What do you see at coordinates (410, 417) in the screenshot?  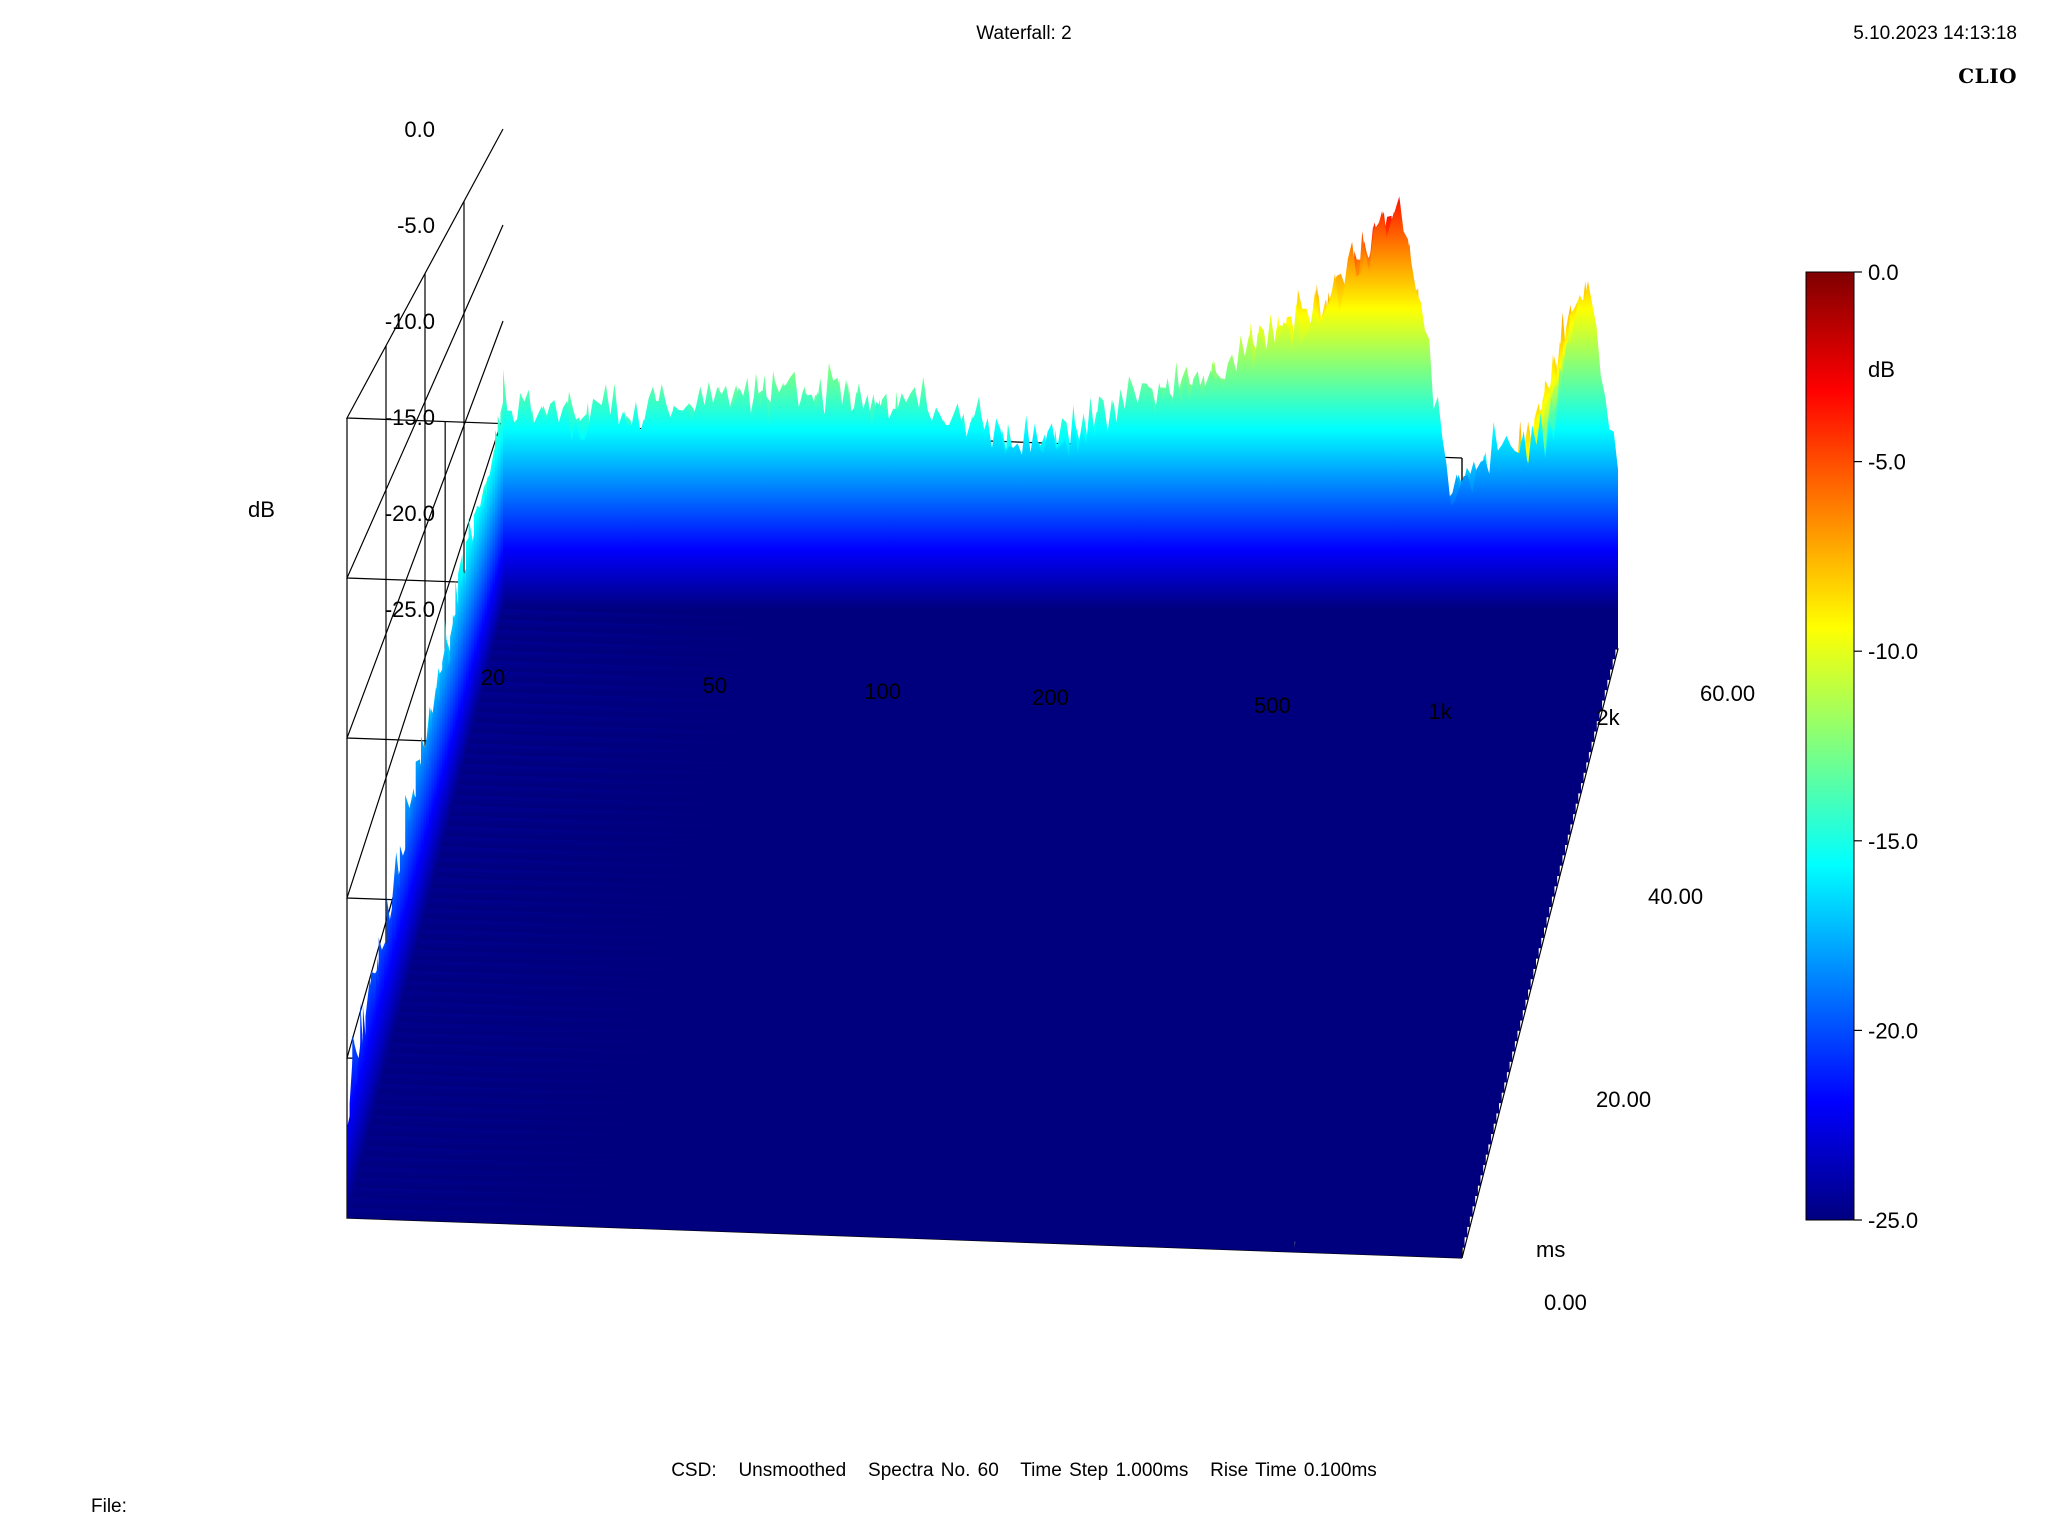 I see `z-axis-tick-label: -15.0` at bounding box center [410, 417].